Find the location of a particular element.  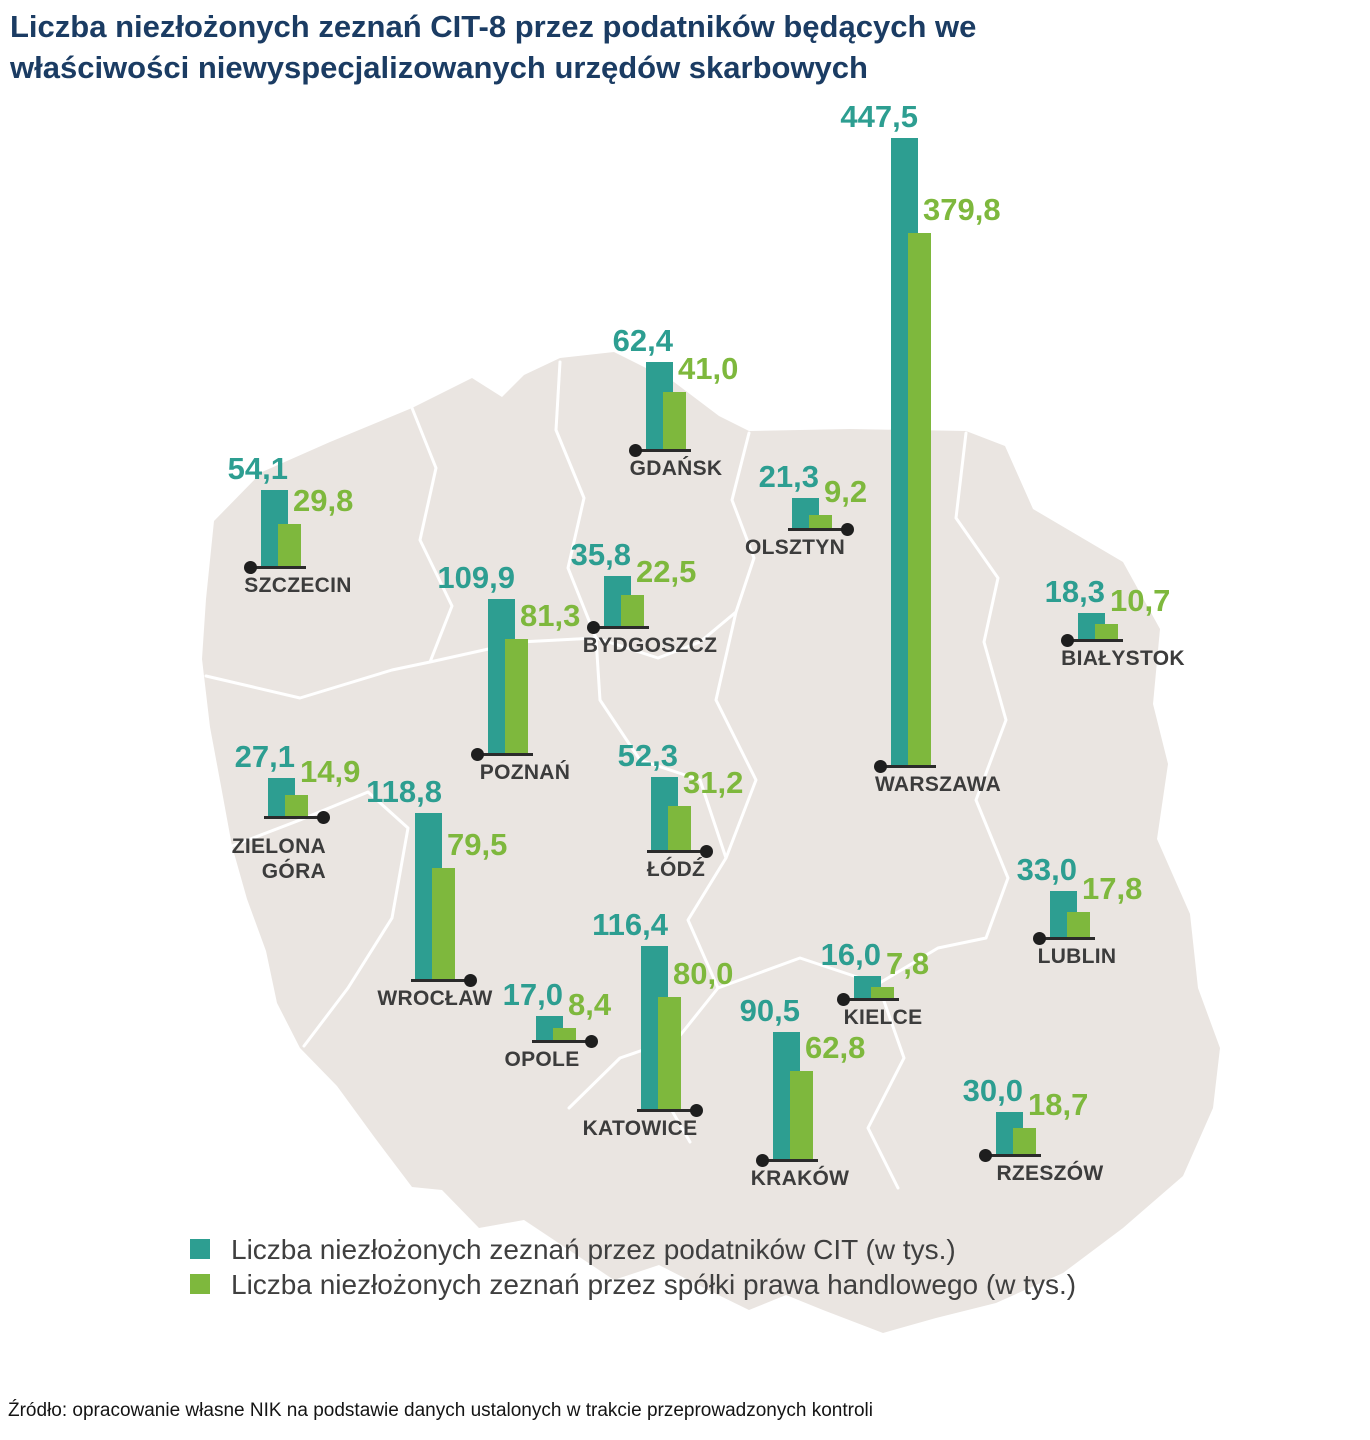

value-label-spolki: 17,8 is located at coordinates (1112, 888).